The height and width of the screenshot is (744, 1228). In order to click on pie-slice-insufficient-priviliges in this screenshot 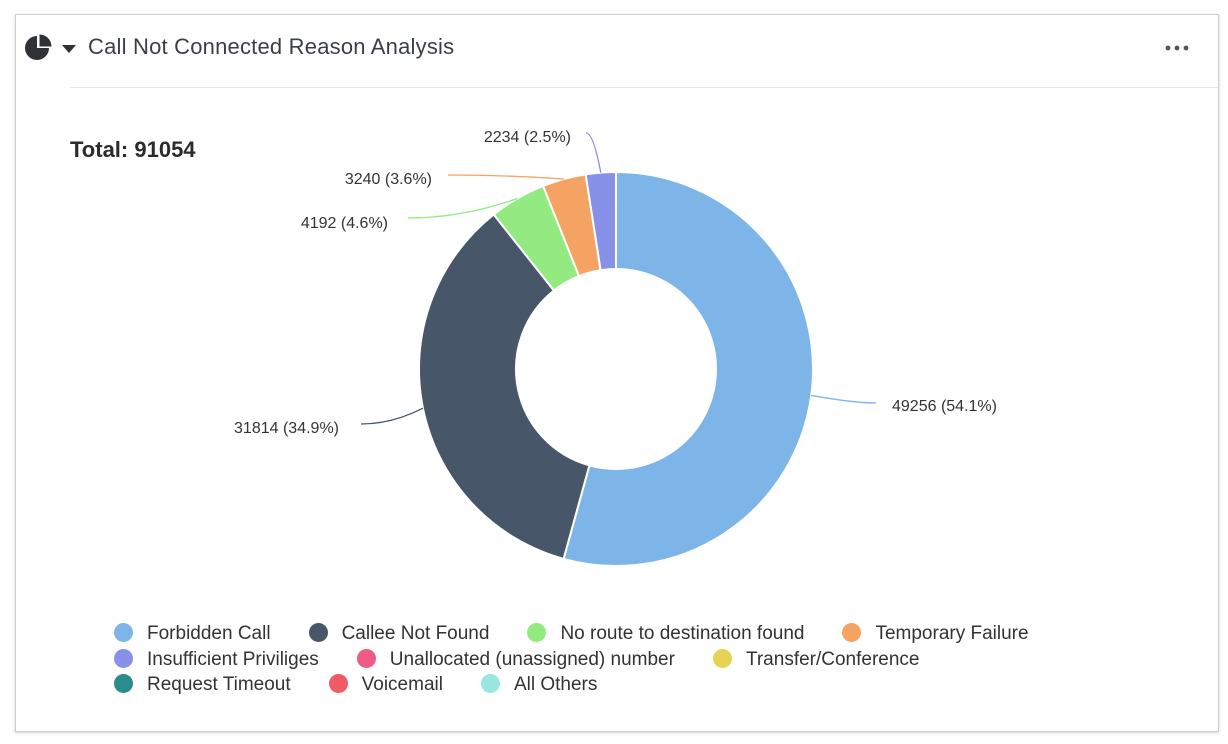, I will do `click(600, 221)`.